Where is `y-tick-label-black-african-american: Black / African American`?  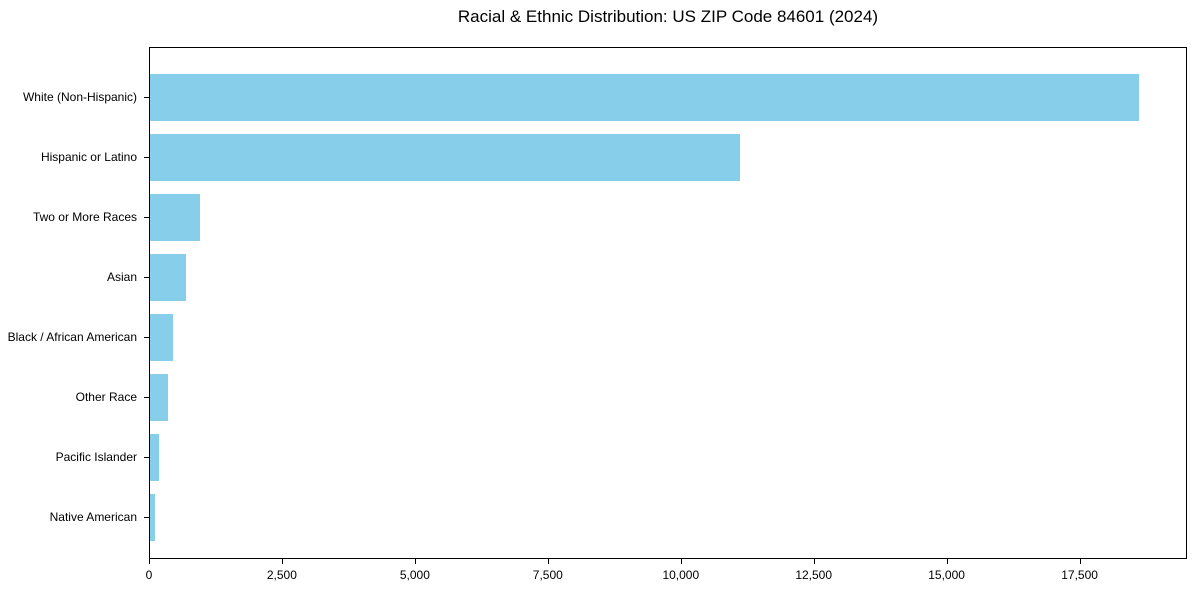 y-tick-label-black-african-american: Black / African American is located at coordinates (72, 336).